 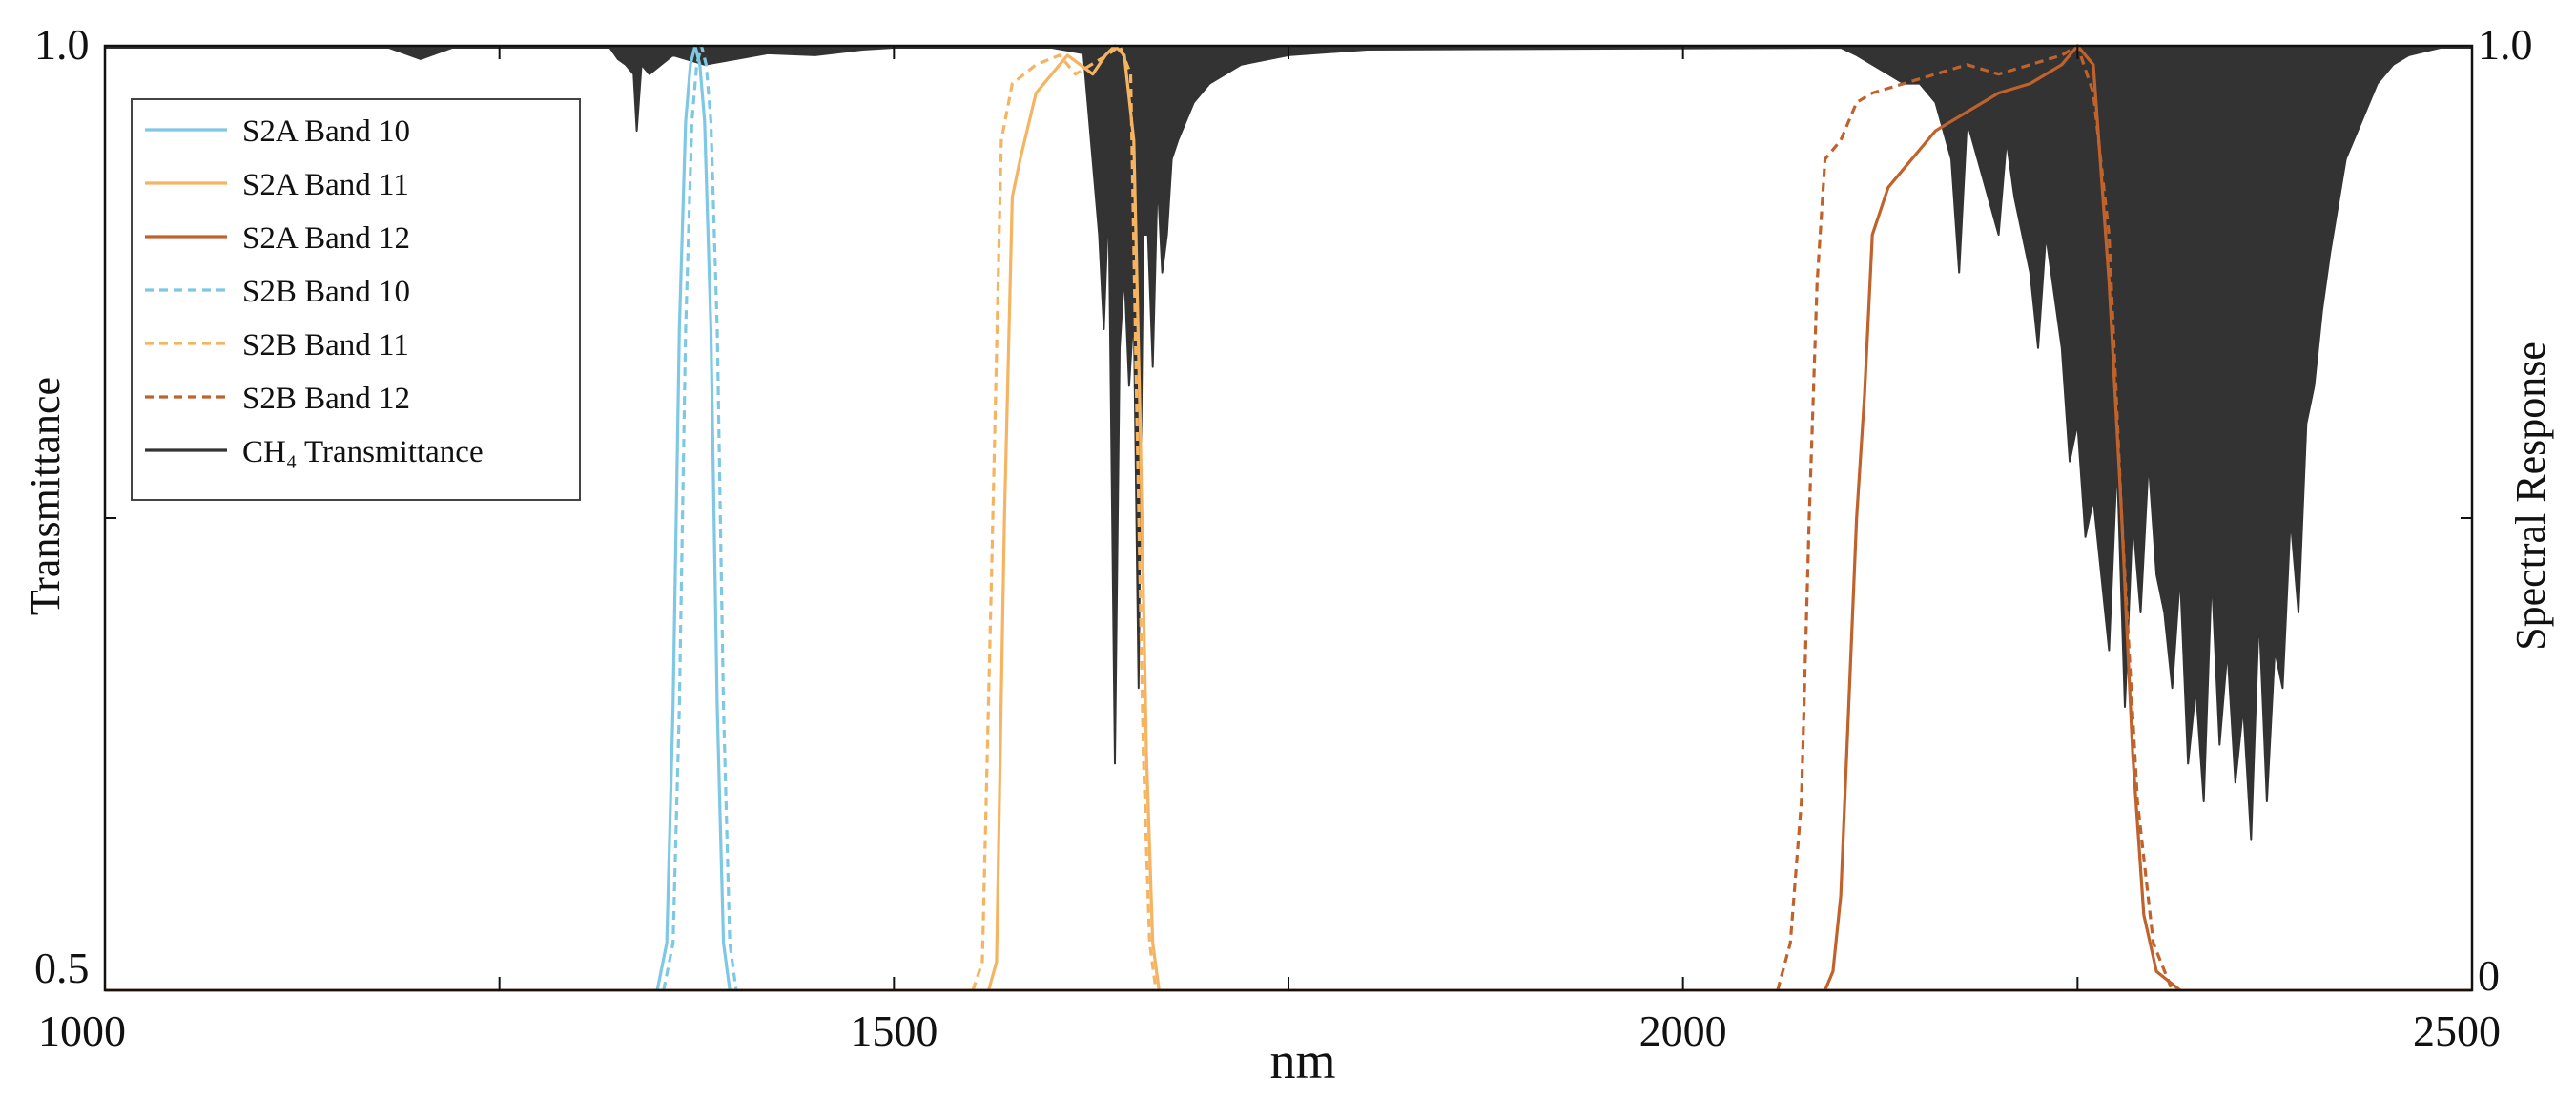 What do you see at coordinates (2457, 1031) in the screenshot?
I see `x-tick-label-2500: 2500` at bounding box center [2457, 1031].